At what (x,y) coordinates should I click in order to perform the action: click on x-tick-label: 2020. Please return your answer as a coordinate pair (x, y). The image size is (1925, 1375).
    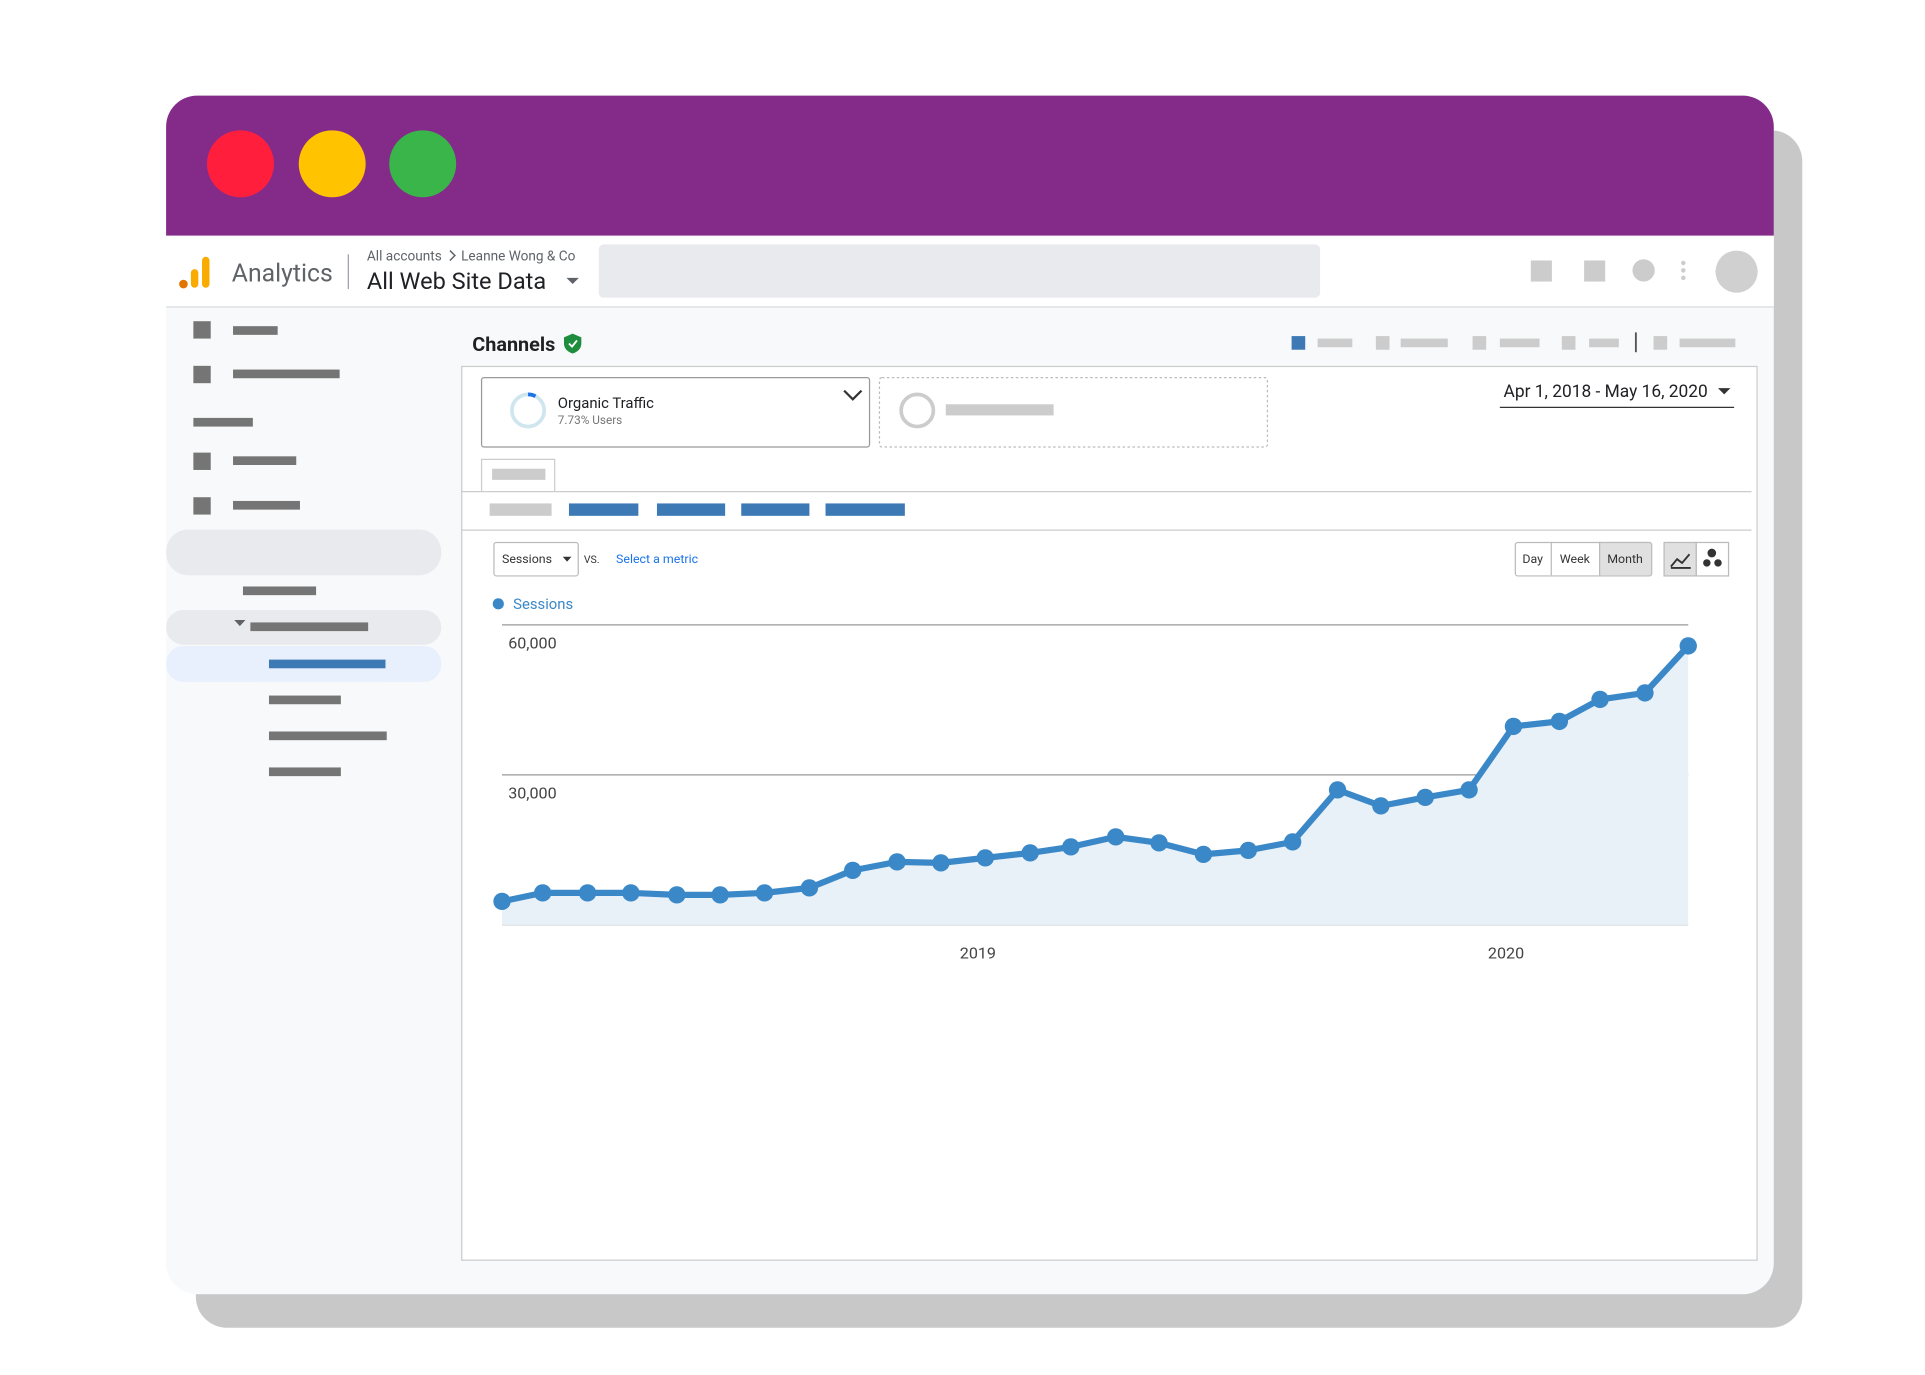
    Looking at the image, I should click on (1506, 952).